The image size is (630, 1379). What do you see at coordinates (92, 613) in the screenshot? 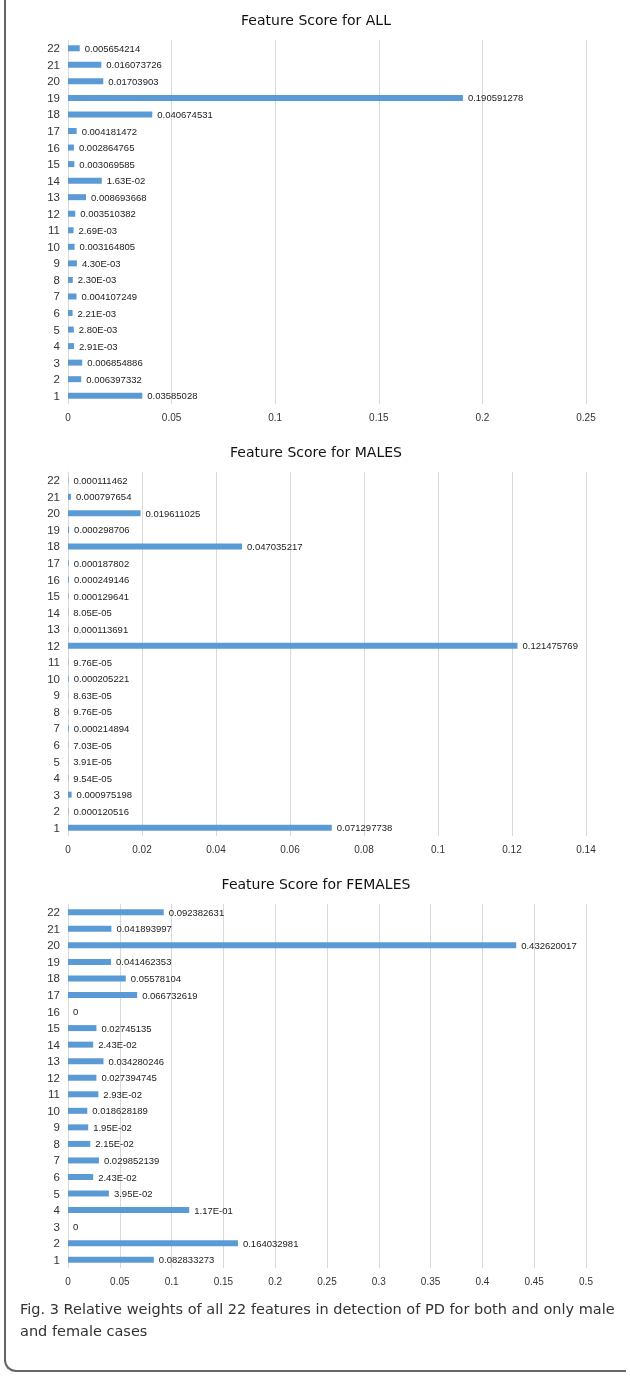
I see `data-label: 8.05E-05` at bounding box center [92, 613].